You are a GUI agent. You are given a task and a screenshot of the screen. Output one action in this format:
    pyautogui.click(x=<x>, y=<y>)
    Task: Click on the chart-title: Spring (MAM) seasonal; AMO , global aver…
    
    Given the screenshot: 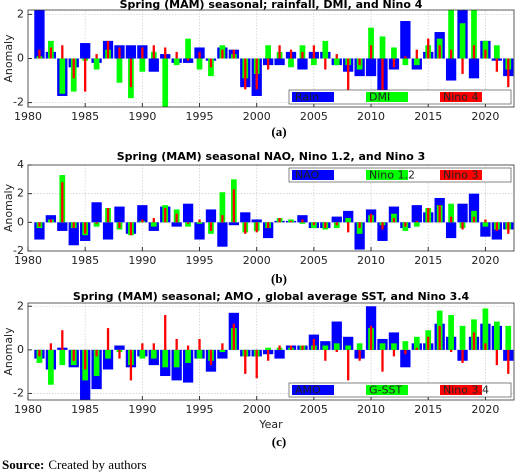 What is the action you would take?
    pyautogui.click(x=271, y=296)
    